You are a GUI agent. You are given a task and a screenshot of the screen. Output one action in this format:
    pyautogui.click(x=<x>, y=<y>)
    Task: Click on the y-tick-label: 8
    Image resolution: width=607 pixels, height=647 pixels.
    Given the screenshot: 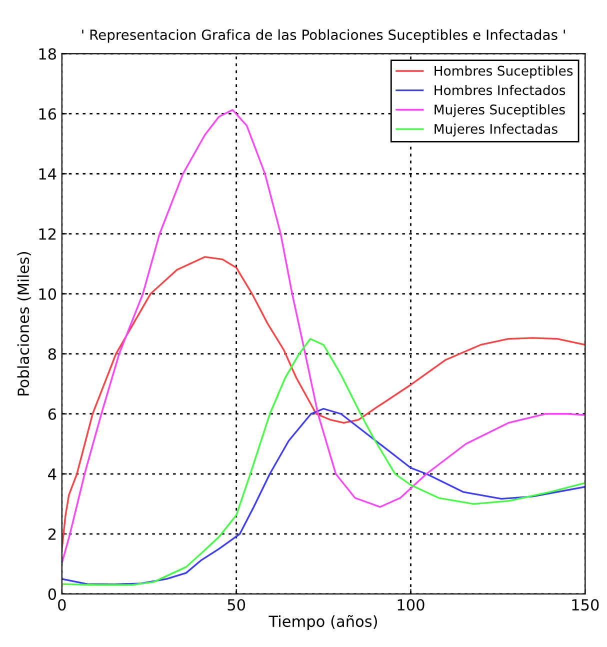 What is the action you would take?
    pyautogui.click(x=52, y=354)
    